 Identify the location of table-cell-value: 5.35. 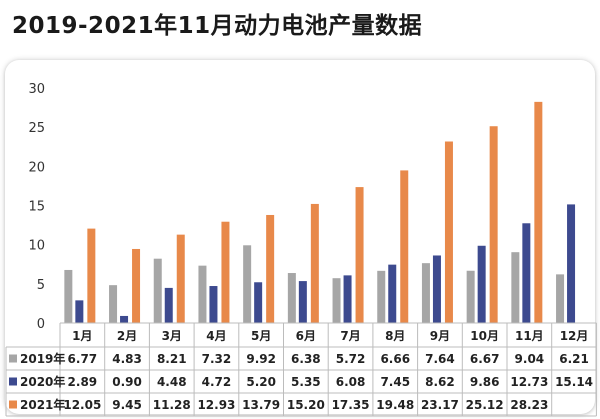
(306, 382).